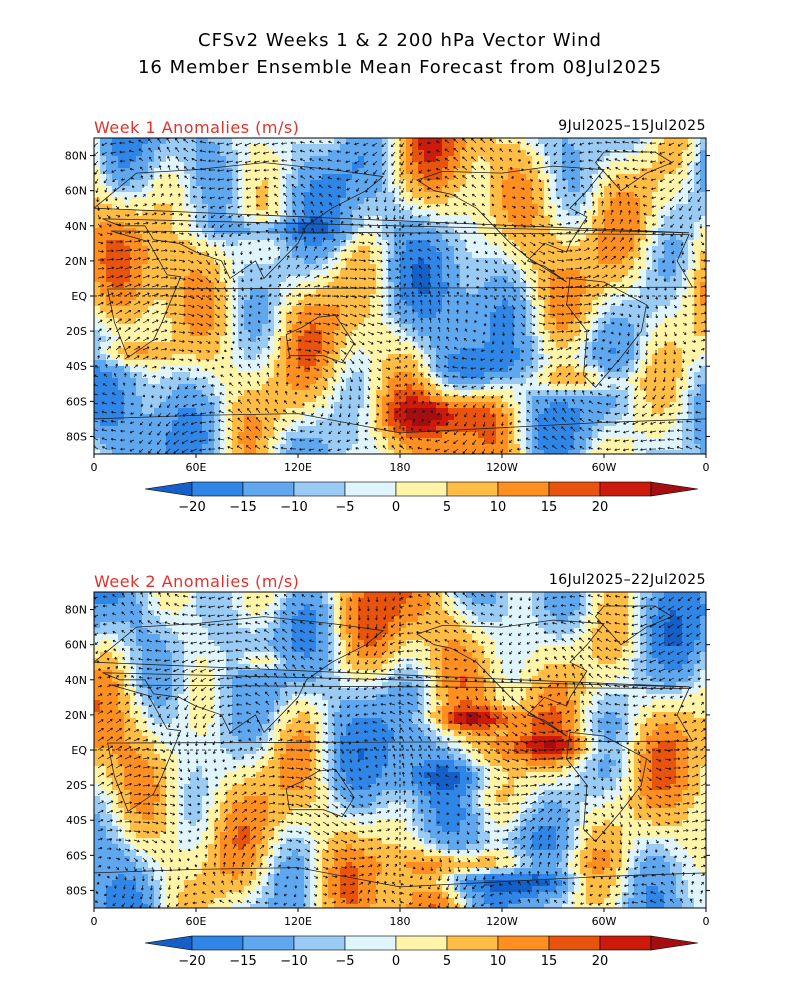  Describe the element at coordinates (293, 961) in the screenshot. I see `week2-colorbar-label: −10` at that location.